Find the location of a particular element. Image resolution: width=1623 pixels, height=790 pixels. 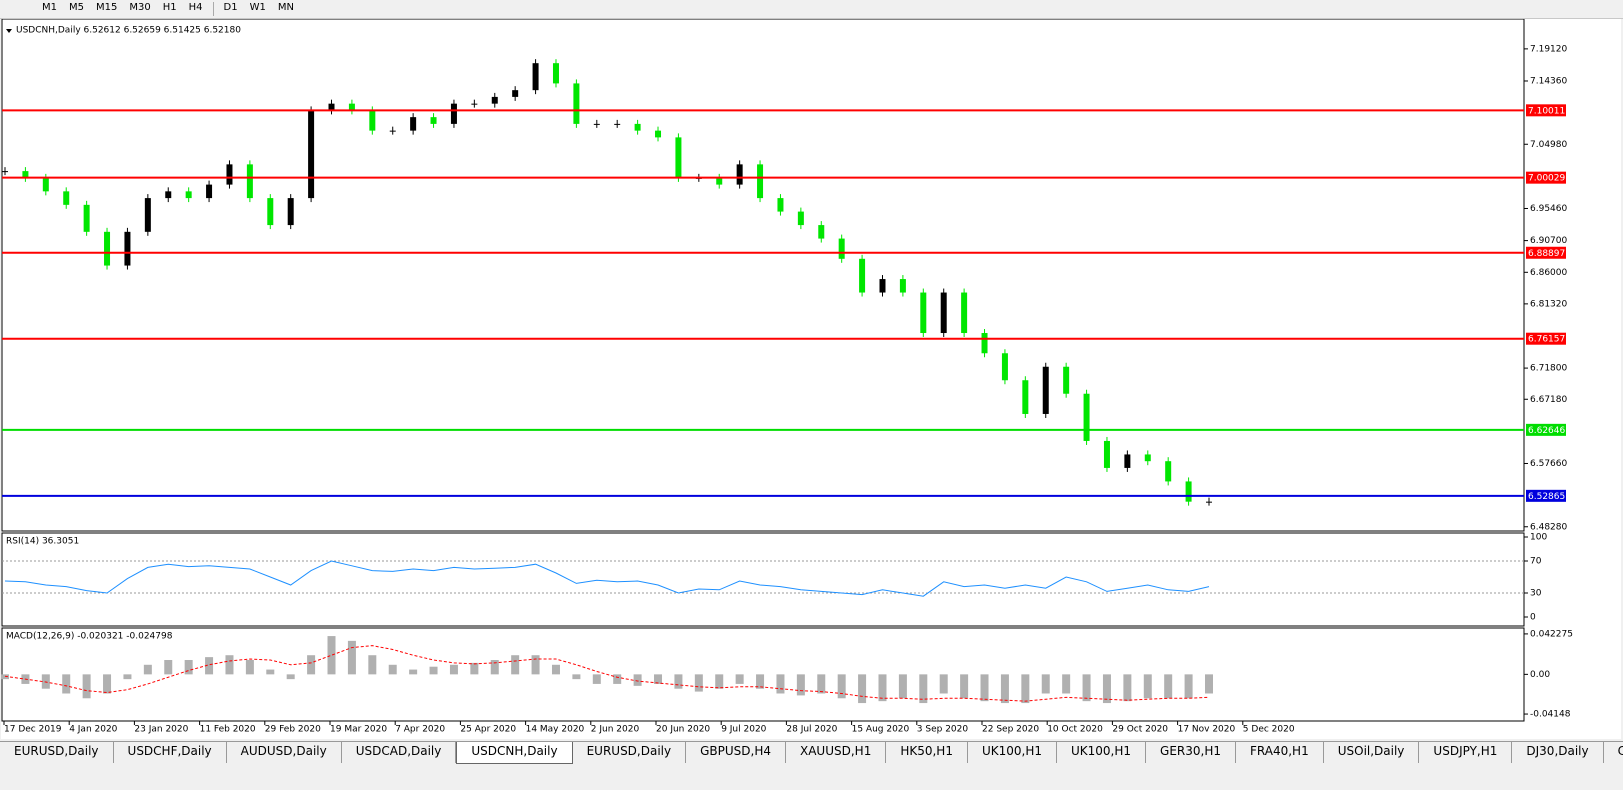

chart-tab: DJ30,Daily is located at coordinates (1558, 752).